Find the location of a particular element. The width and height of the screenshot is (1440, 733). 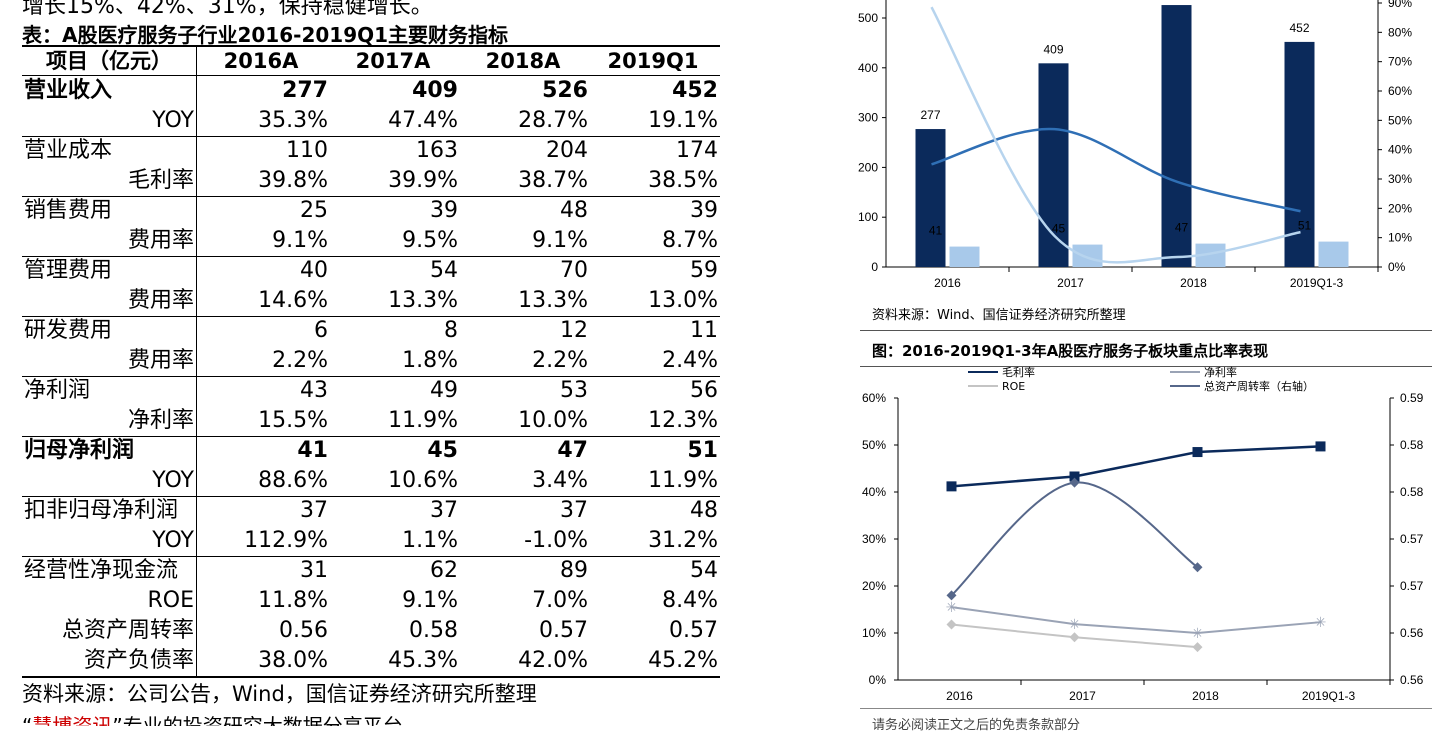

row-value: 19.1% is located at coordinates (683, 120).